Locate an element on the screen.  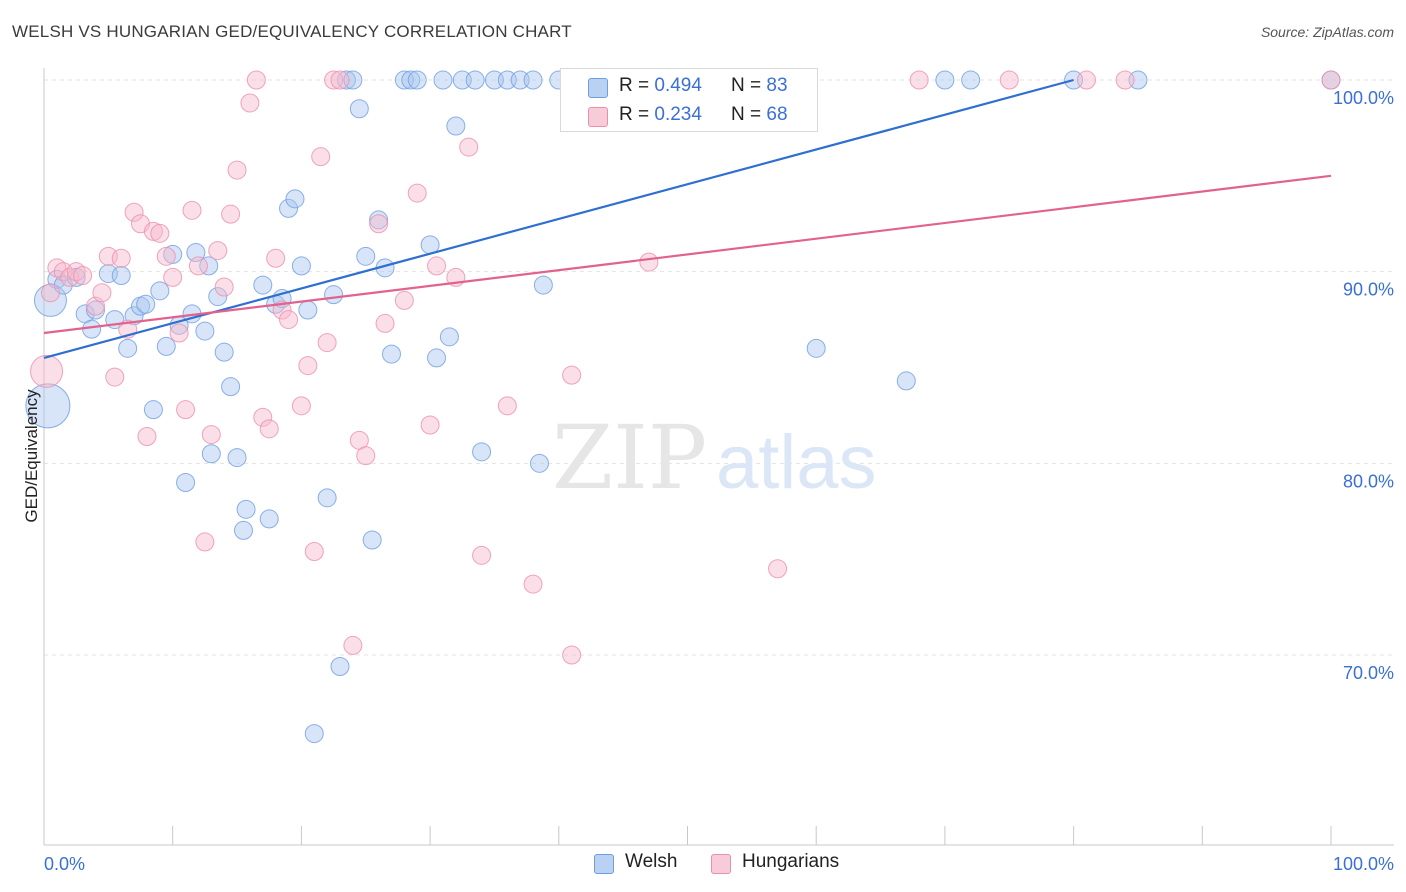
hungarians-n: N = 68 is located at coordinates (759, 114).